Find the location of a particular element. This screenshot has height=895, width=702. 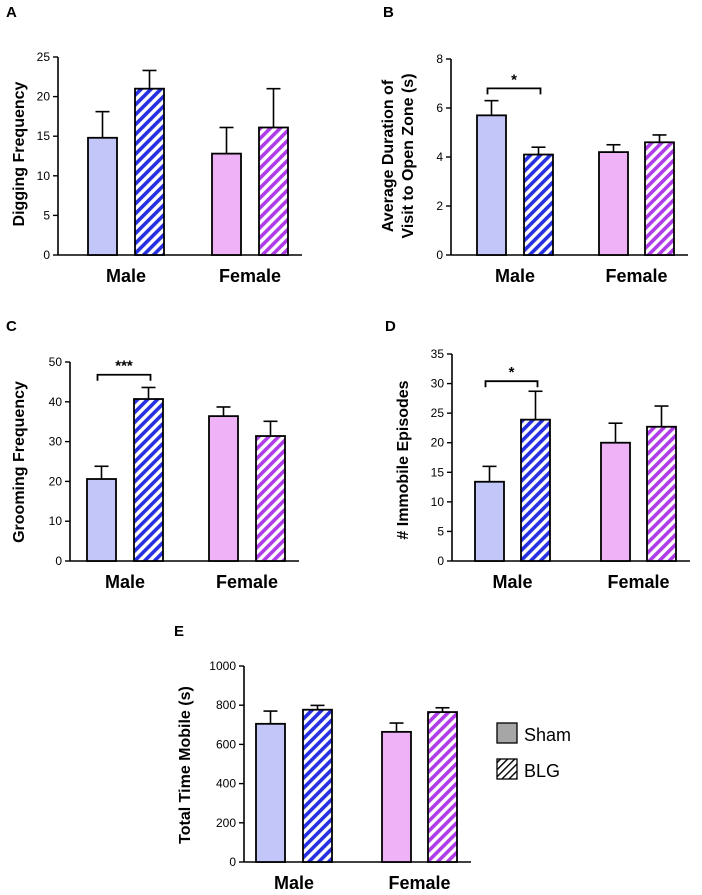

y-tick-label: 400 is located at coordinates (226, 784).